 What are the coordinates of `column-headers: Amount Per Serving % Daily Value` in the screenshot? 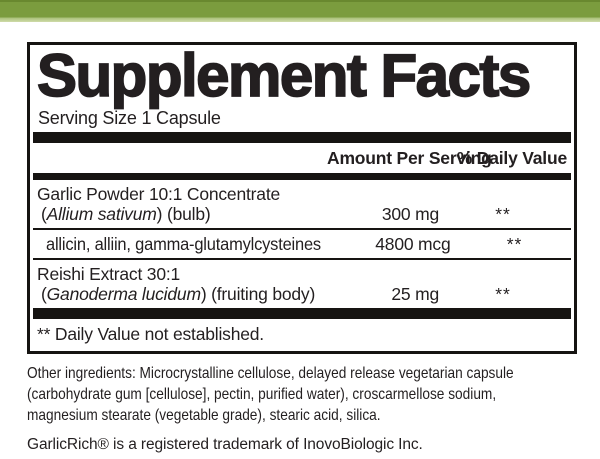 It's located at (302, 158).